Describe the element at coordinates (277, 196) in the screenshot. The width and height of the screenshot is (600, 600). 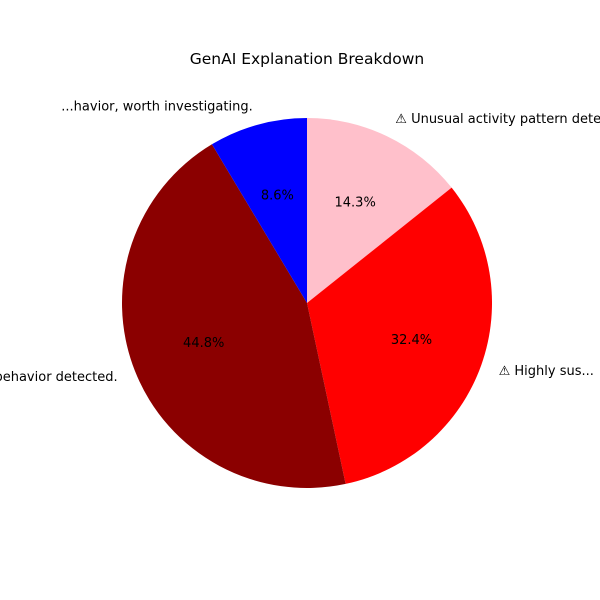
I see `pie-percent-label-3: 8.6%` at that location.